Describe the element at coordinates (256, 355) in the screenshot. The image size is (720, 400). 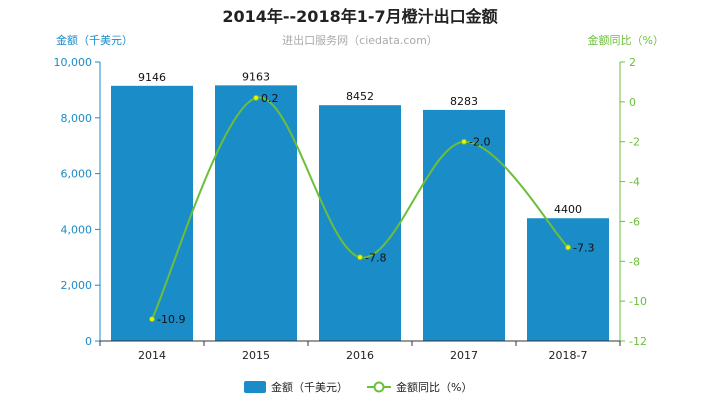
I see `x-tick-label: 2015` at that location.